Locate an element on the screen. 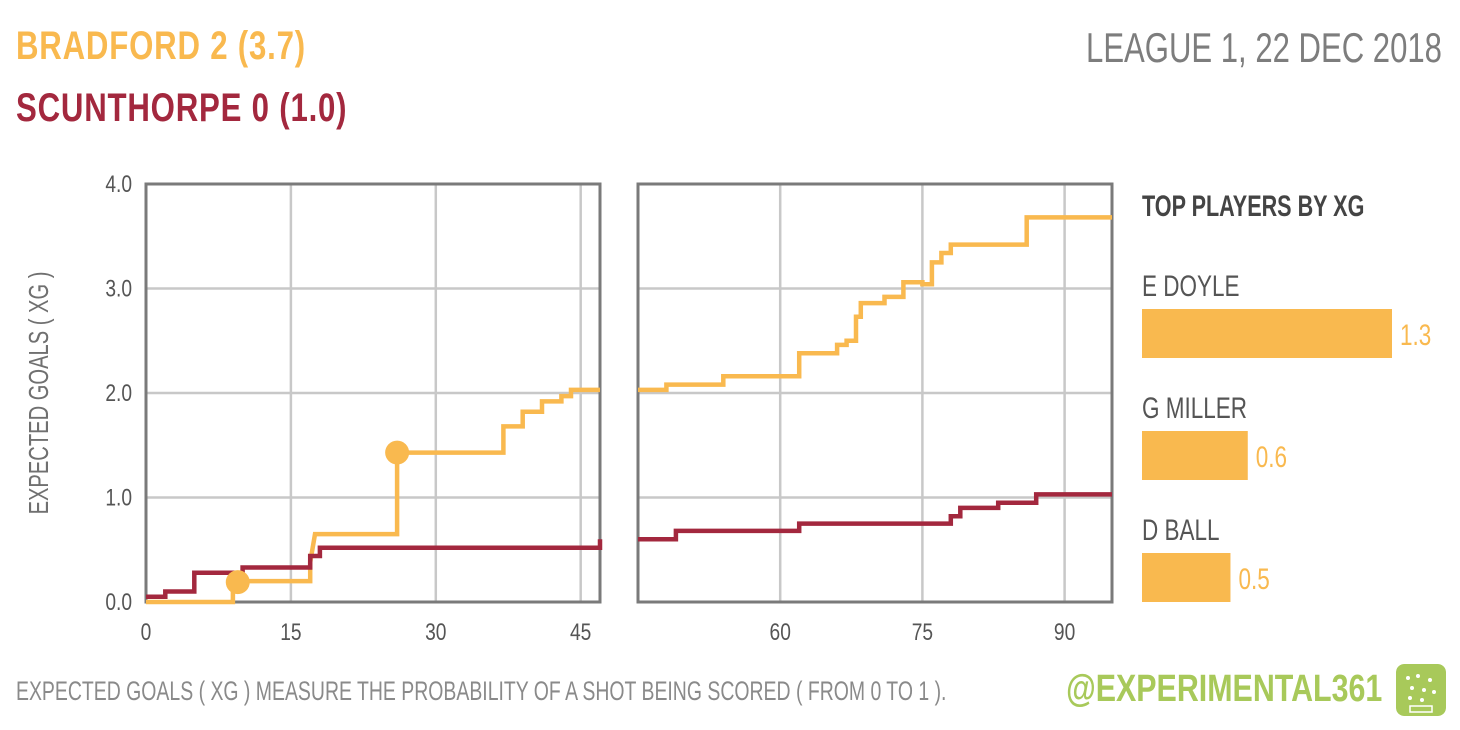 Image resolution: width=1460 pixels, height=730 pixels. away-score-line: SCUNTHORPE 0 (1.0) is located at coordinates (228, 108).